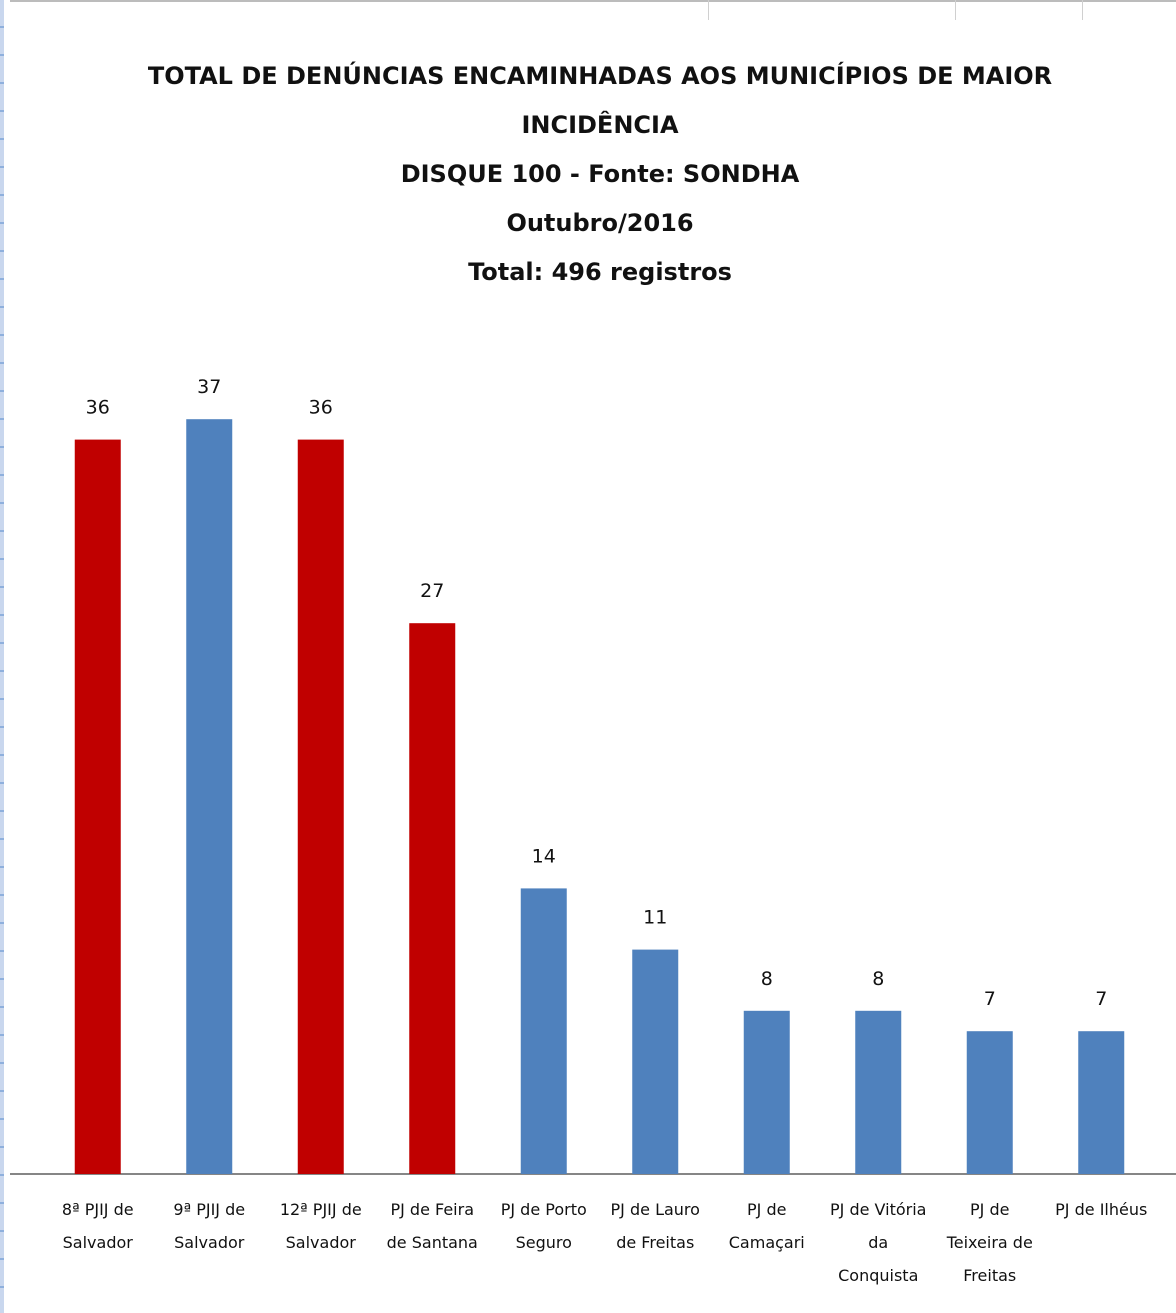  Describe the element at coordinates (98, 1226) in the screenshot. I see `x-tick-label: 8ª PJIJ de Salvador` at that location.